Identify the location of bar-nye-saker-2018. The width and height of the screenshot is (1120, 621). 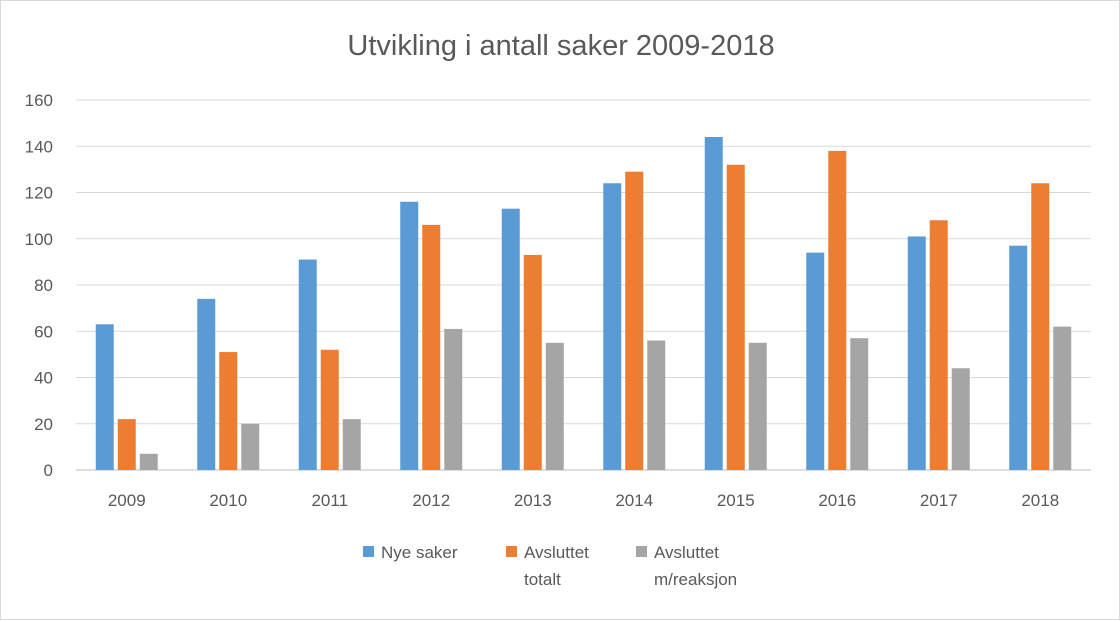
(1018, 357).